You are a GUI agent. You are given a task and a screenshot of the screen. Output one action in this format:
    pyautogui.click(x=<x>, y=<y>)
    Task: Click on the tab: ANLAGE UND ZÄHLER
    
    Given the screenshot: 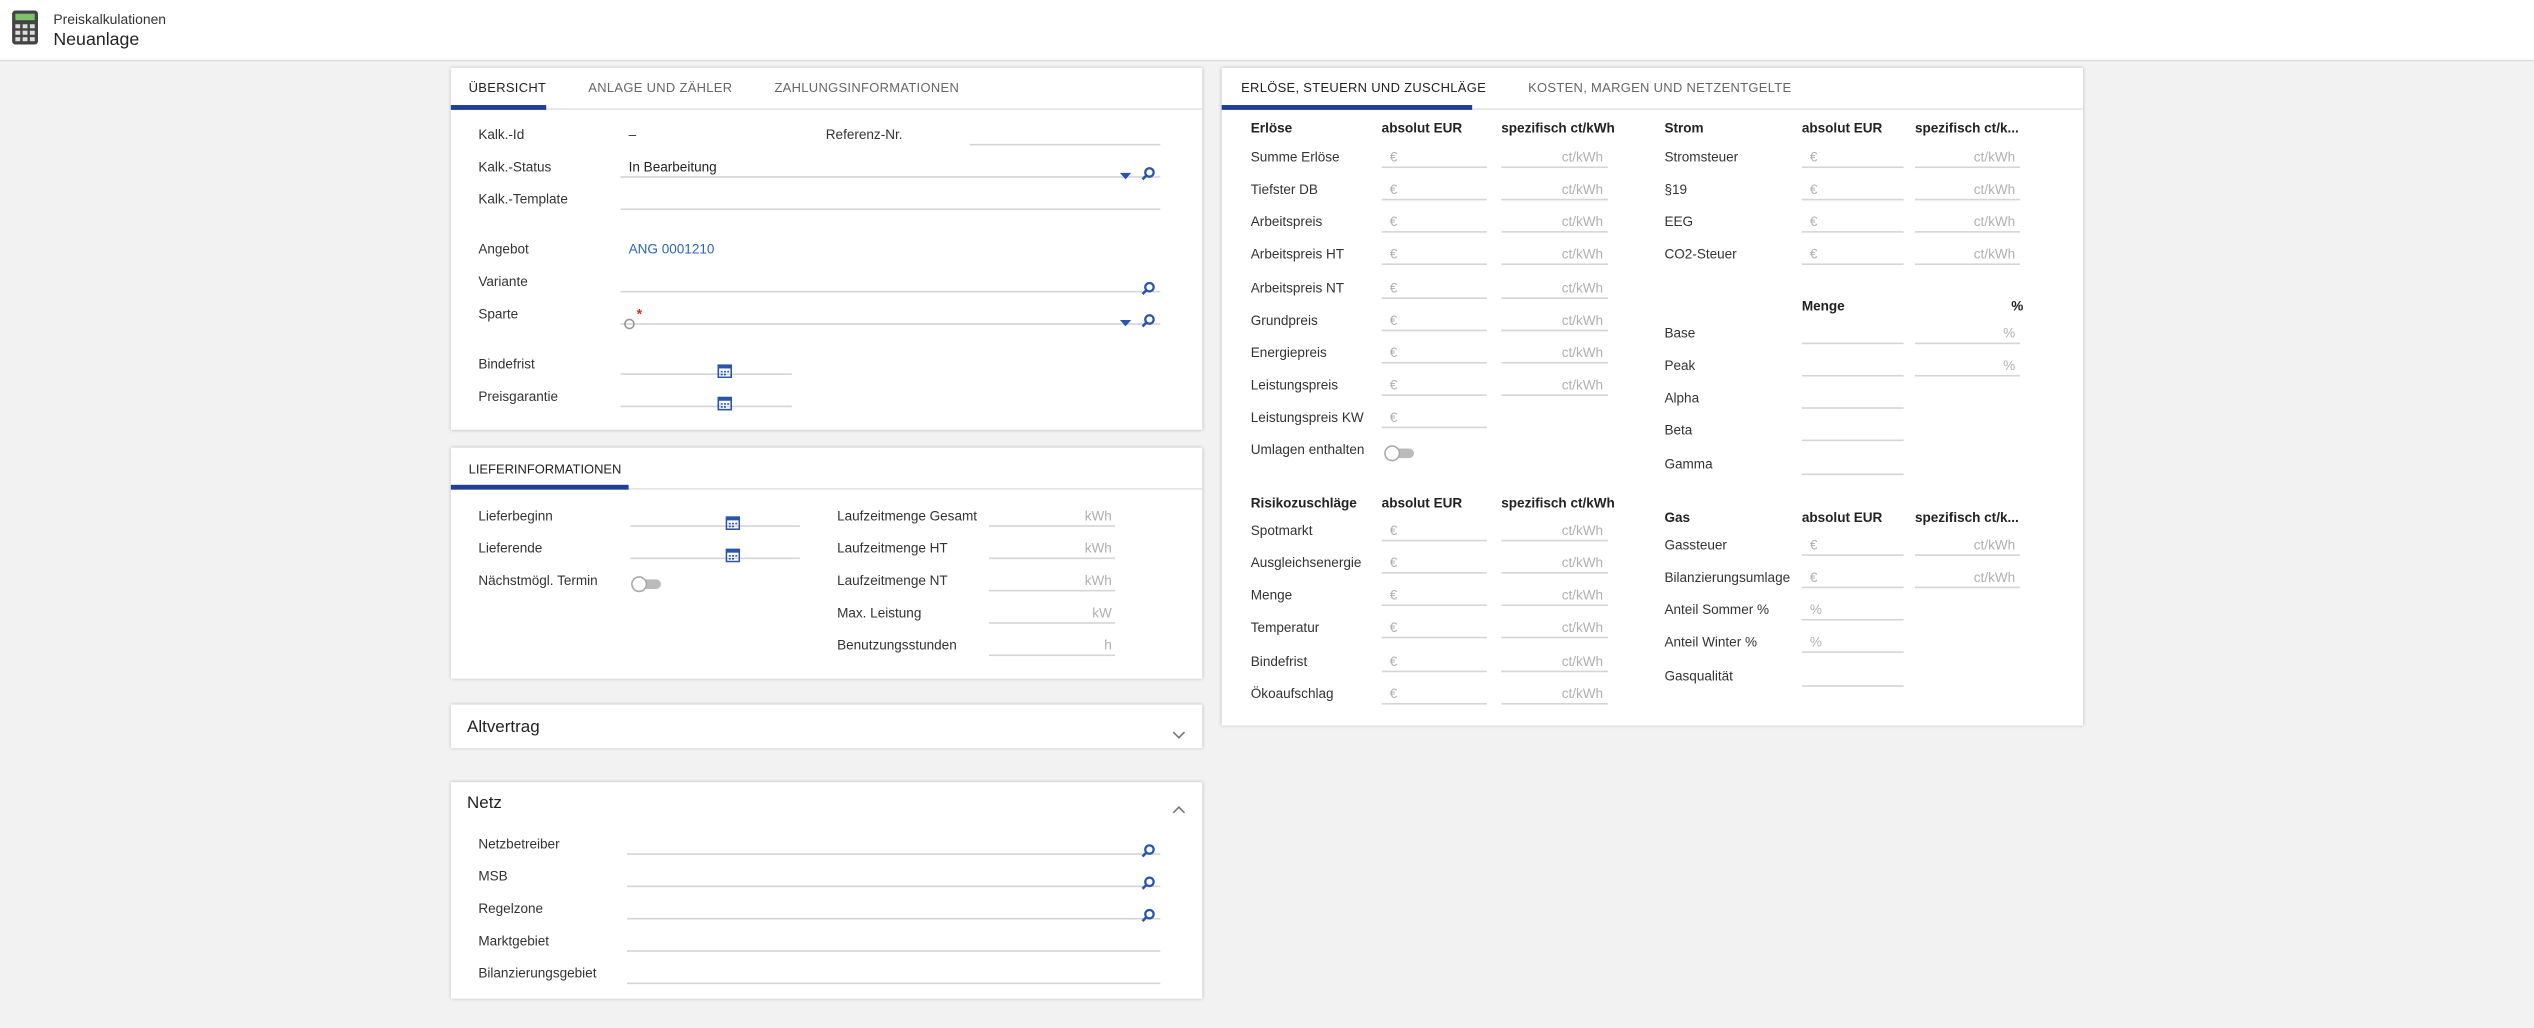 What is the action you would take?
    pyautogui.click(x=660, y=88)
    